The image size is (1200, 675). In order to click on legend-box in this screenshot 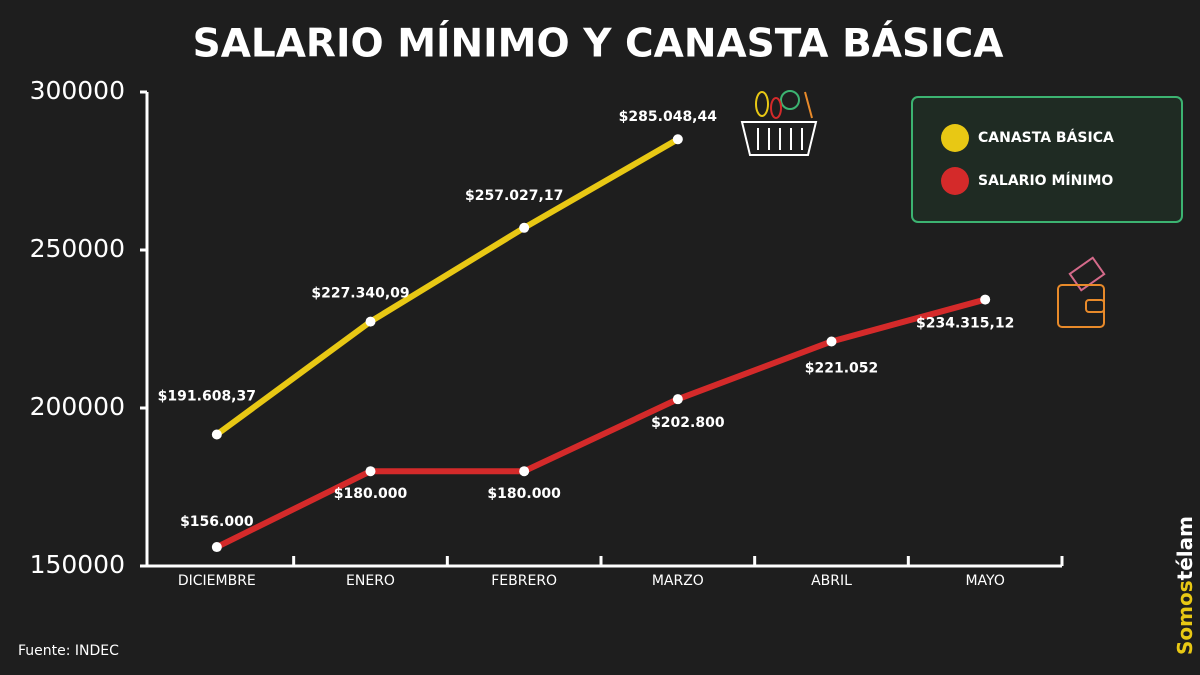, I will do `click(1047, 159)`.